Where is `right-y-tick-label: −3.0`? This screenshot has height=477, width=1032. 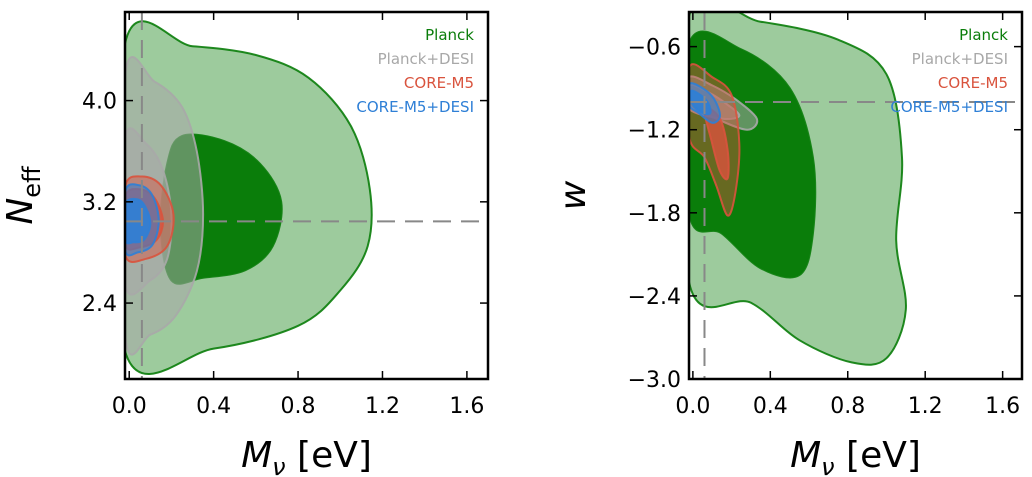 right-y-tick-label: −3.0 is located at coordinates (654, 380).